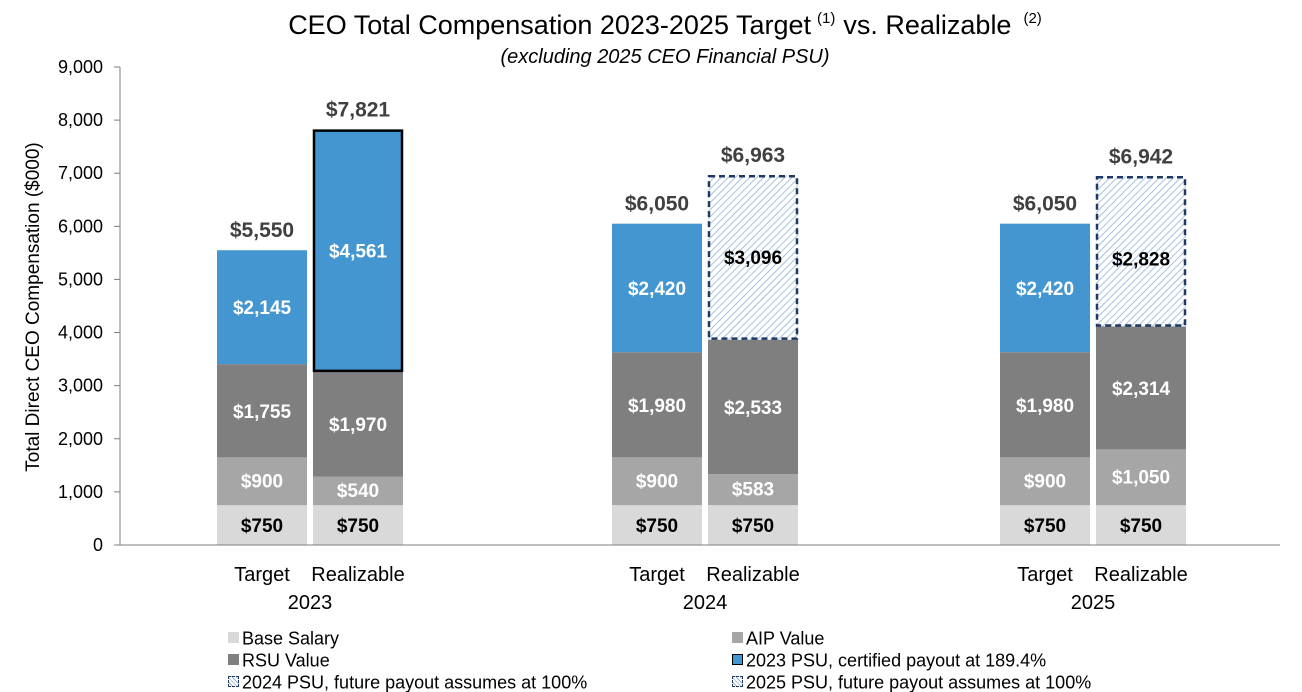 This screenshot has height=692, width=1302. Describe the element at coordinates (1141, 259) in the screenshot. I see `data-label-psu: $2,828` at that location.